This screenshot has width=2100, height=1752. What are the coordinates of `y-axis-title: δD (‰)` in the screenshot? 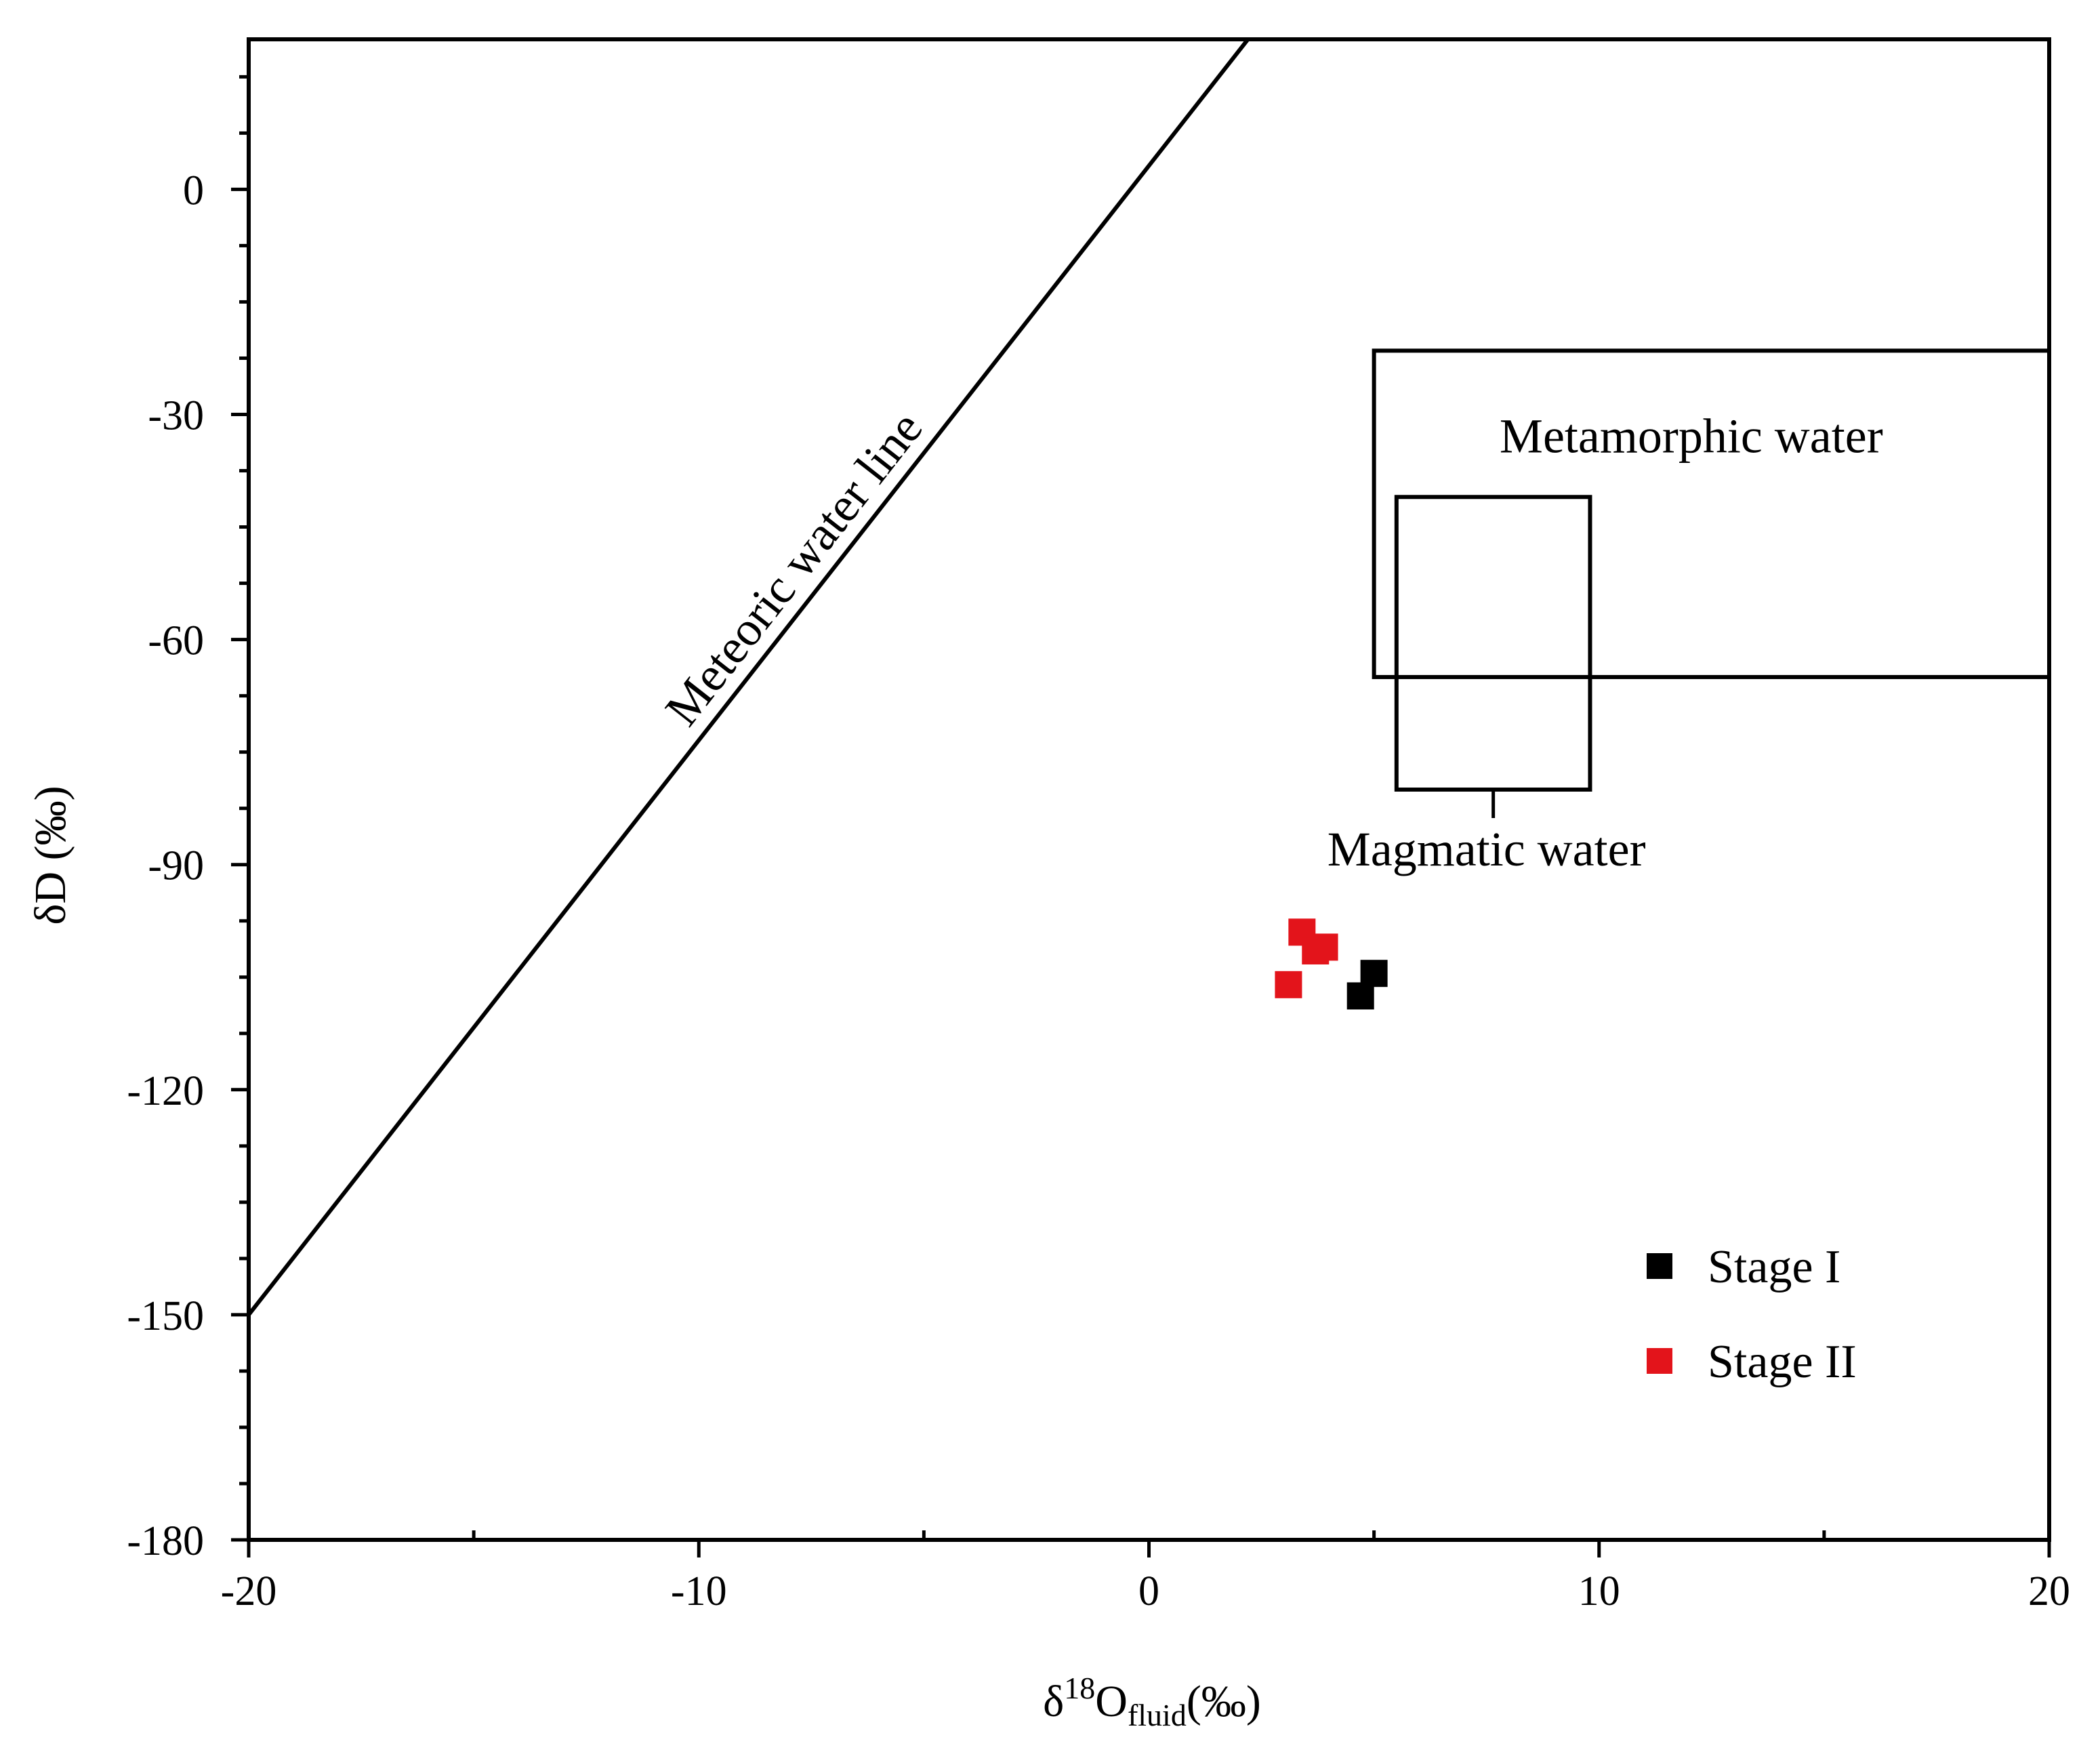 It's located at (50, 855).